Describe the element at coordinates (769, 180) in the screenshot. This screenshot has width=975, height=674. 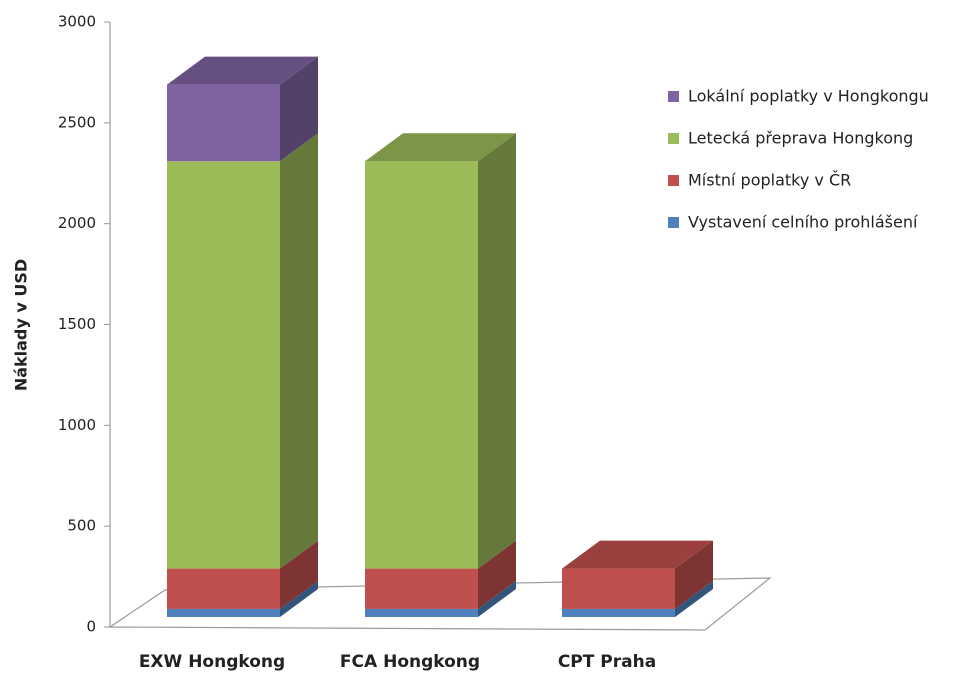
I see `legend-label: Místní poplatky v ČR` at that location.